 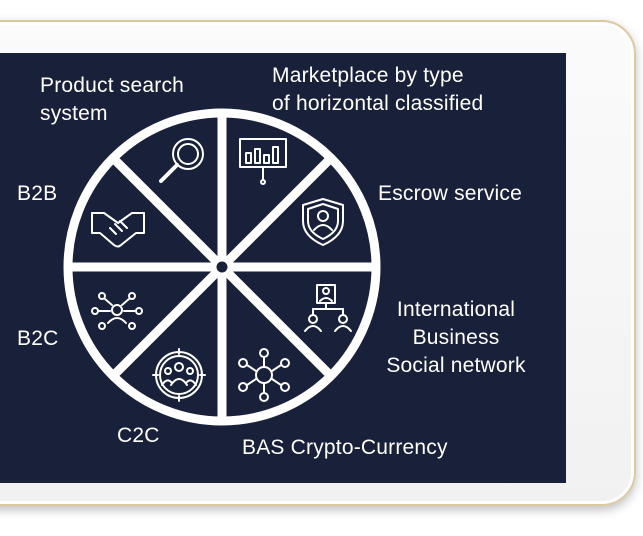 I want to click on label-bas-crypto-currency: BAS Crypto-Currency, so click(x=345, y=447).